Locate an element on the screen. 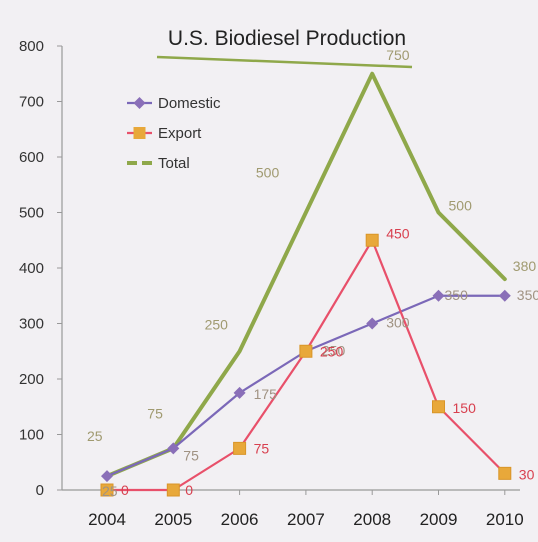 The height and width of the screenshot is (542, 538). x-tick-label: 2006 is located at coordinates (240, 519).